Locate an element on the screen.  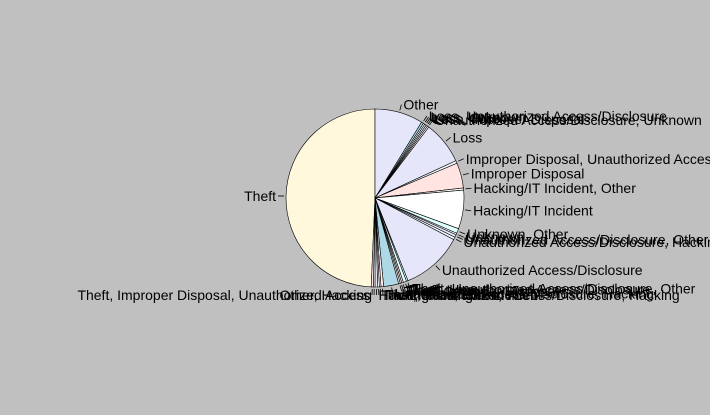
leader-line-unknown-other is located at coordinates (462, 233).